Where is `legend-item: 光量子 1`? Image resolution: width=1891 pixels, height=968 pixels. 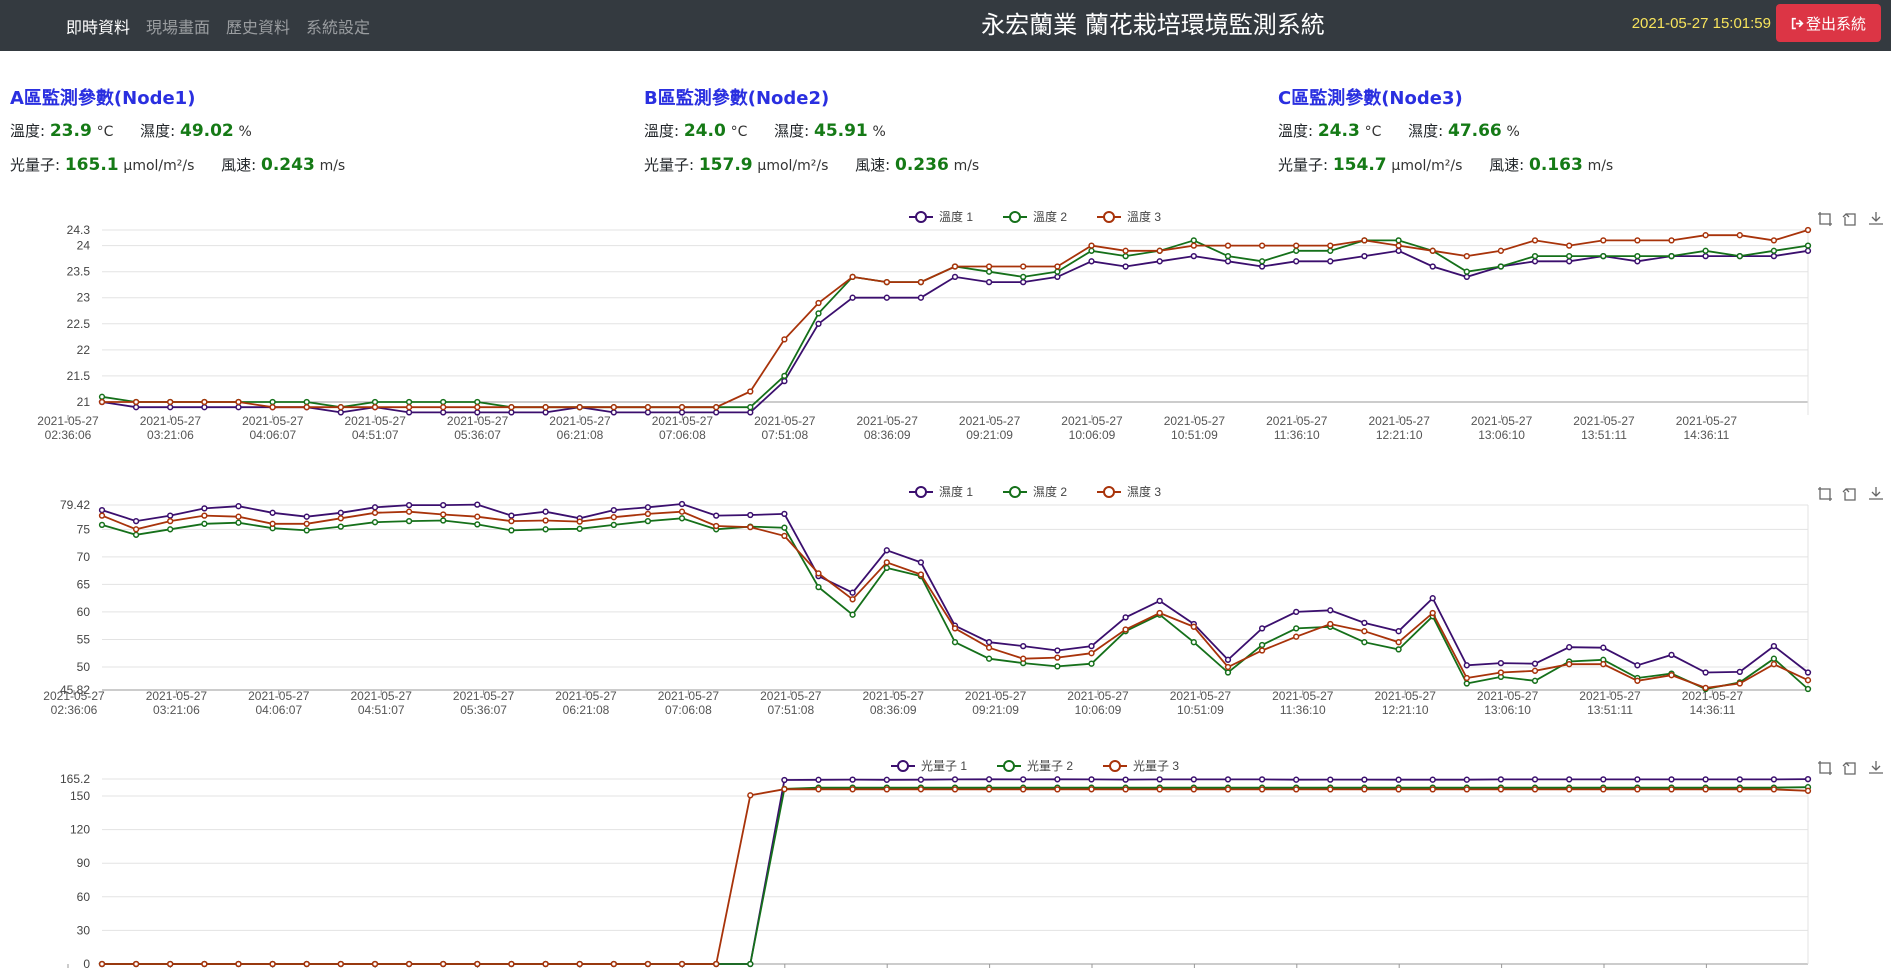 legend-item: 光量子 1 is located at coordinates (929, 766).